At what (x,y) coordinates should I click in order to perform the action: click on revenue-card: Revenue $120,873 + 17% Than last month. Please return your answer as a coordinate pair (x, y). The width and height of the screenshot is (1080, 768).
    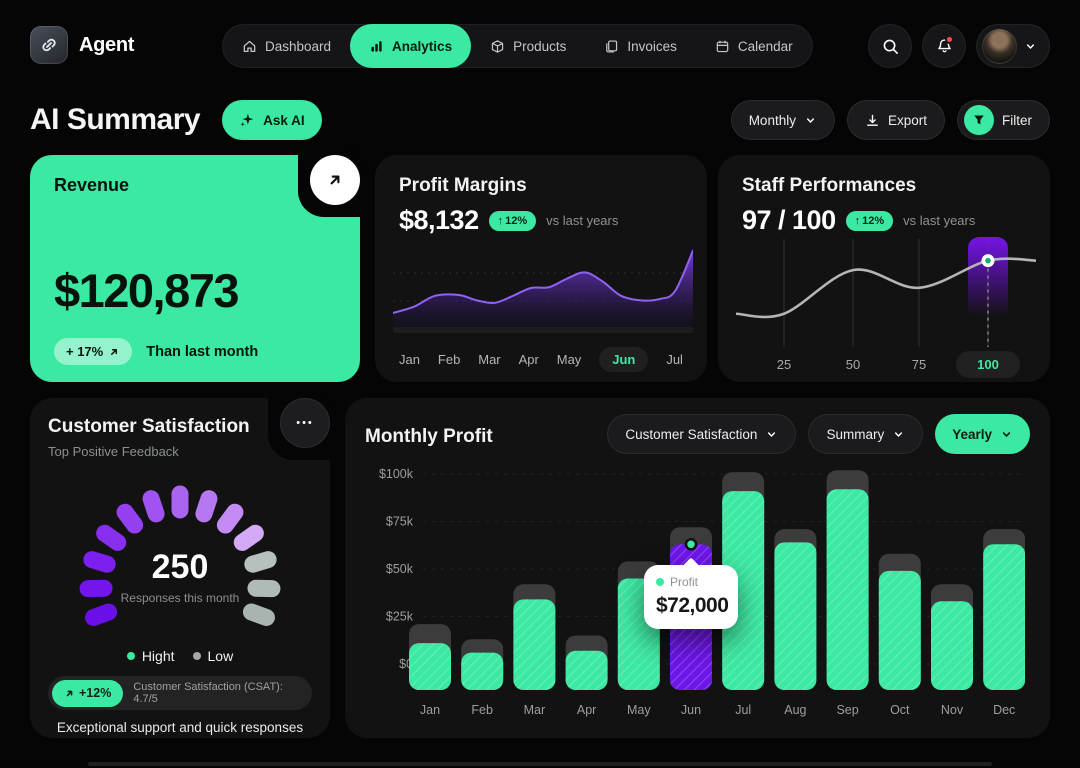
    Looking at the image, I should click on (198, 265).